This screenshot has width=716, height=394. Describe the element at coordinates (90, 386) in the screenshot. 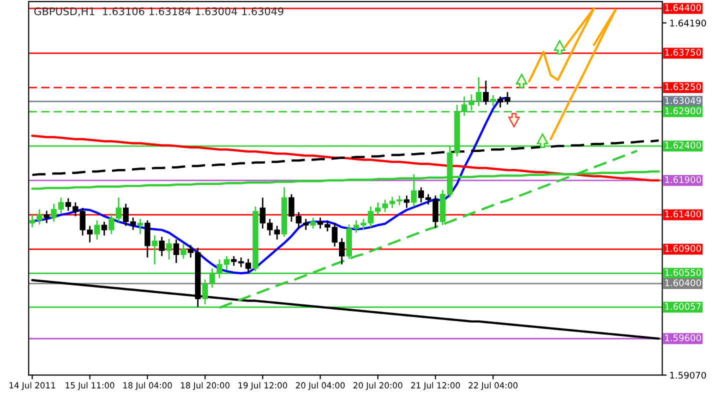

I see `x-tick-label: 15 Jul 11:00` at that location.